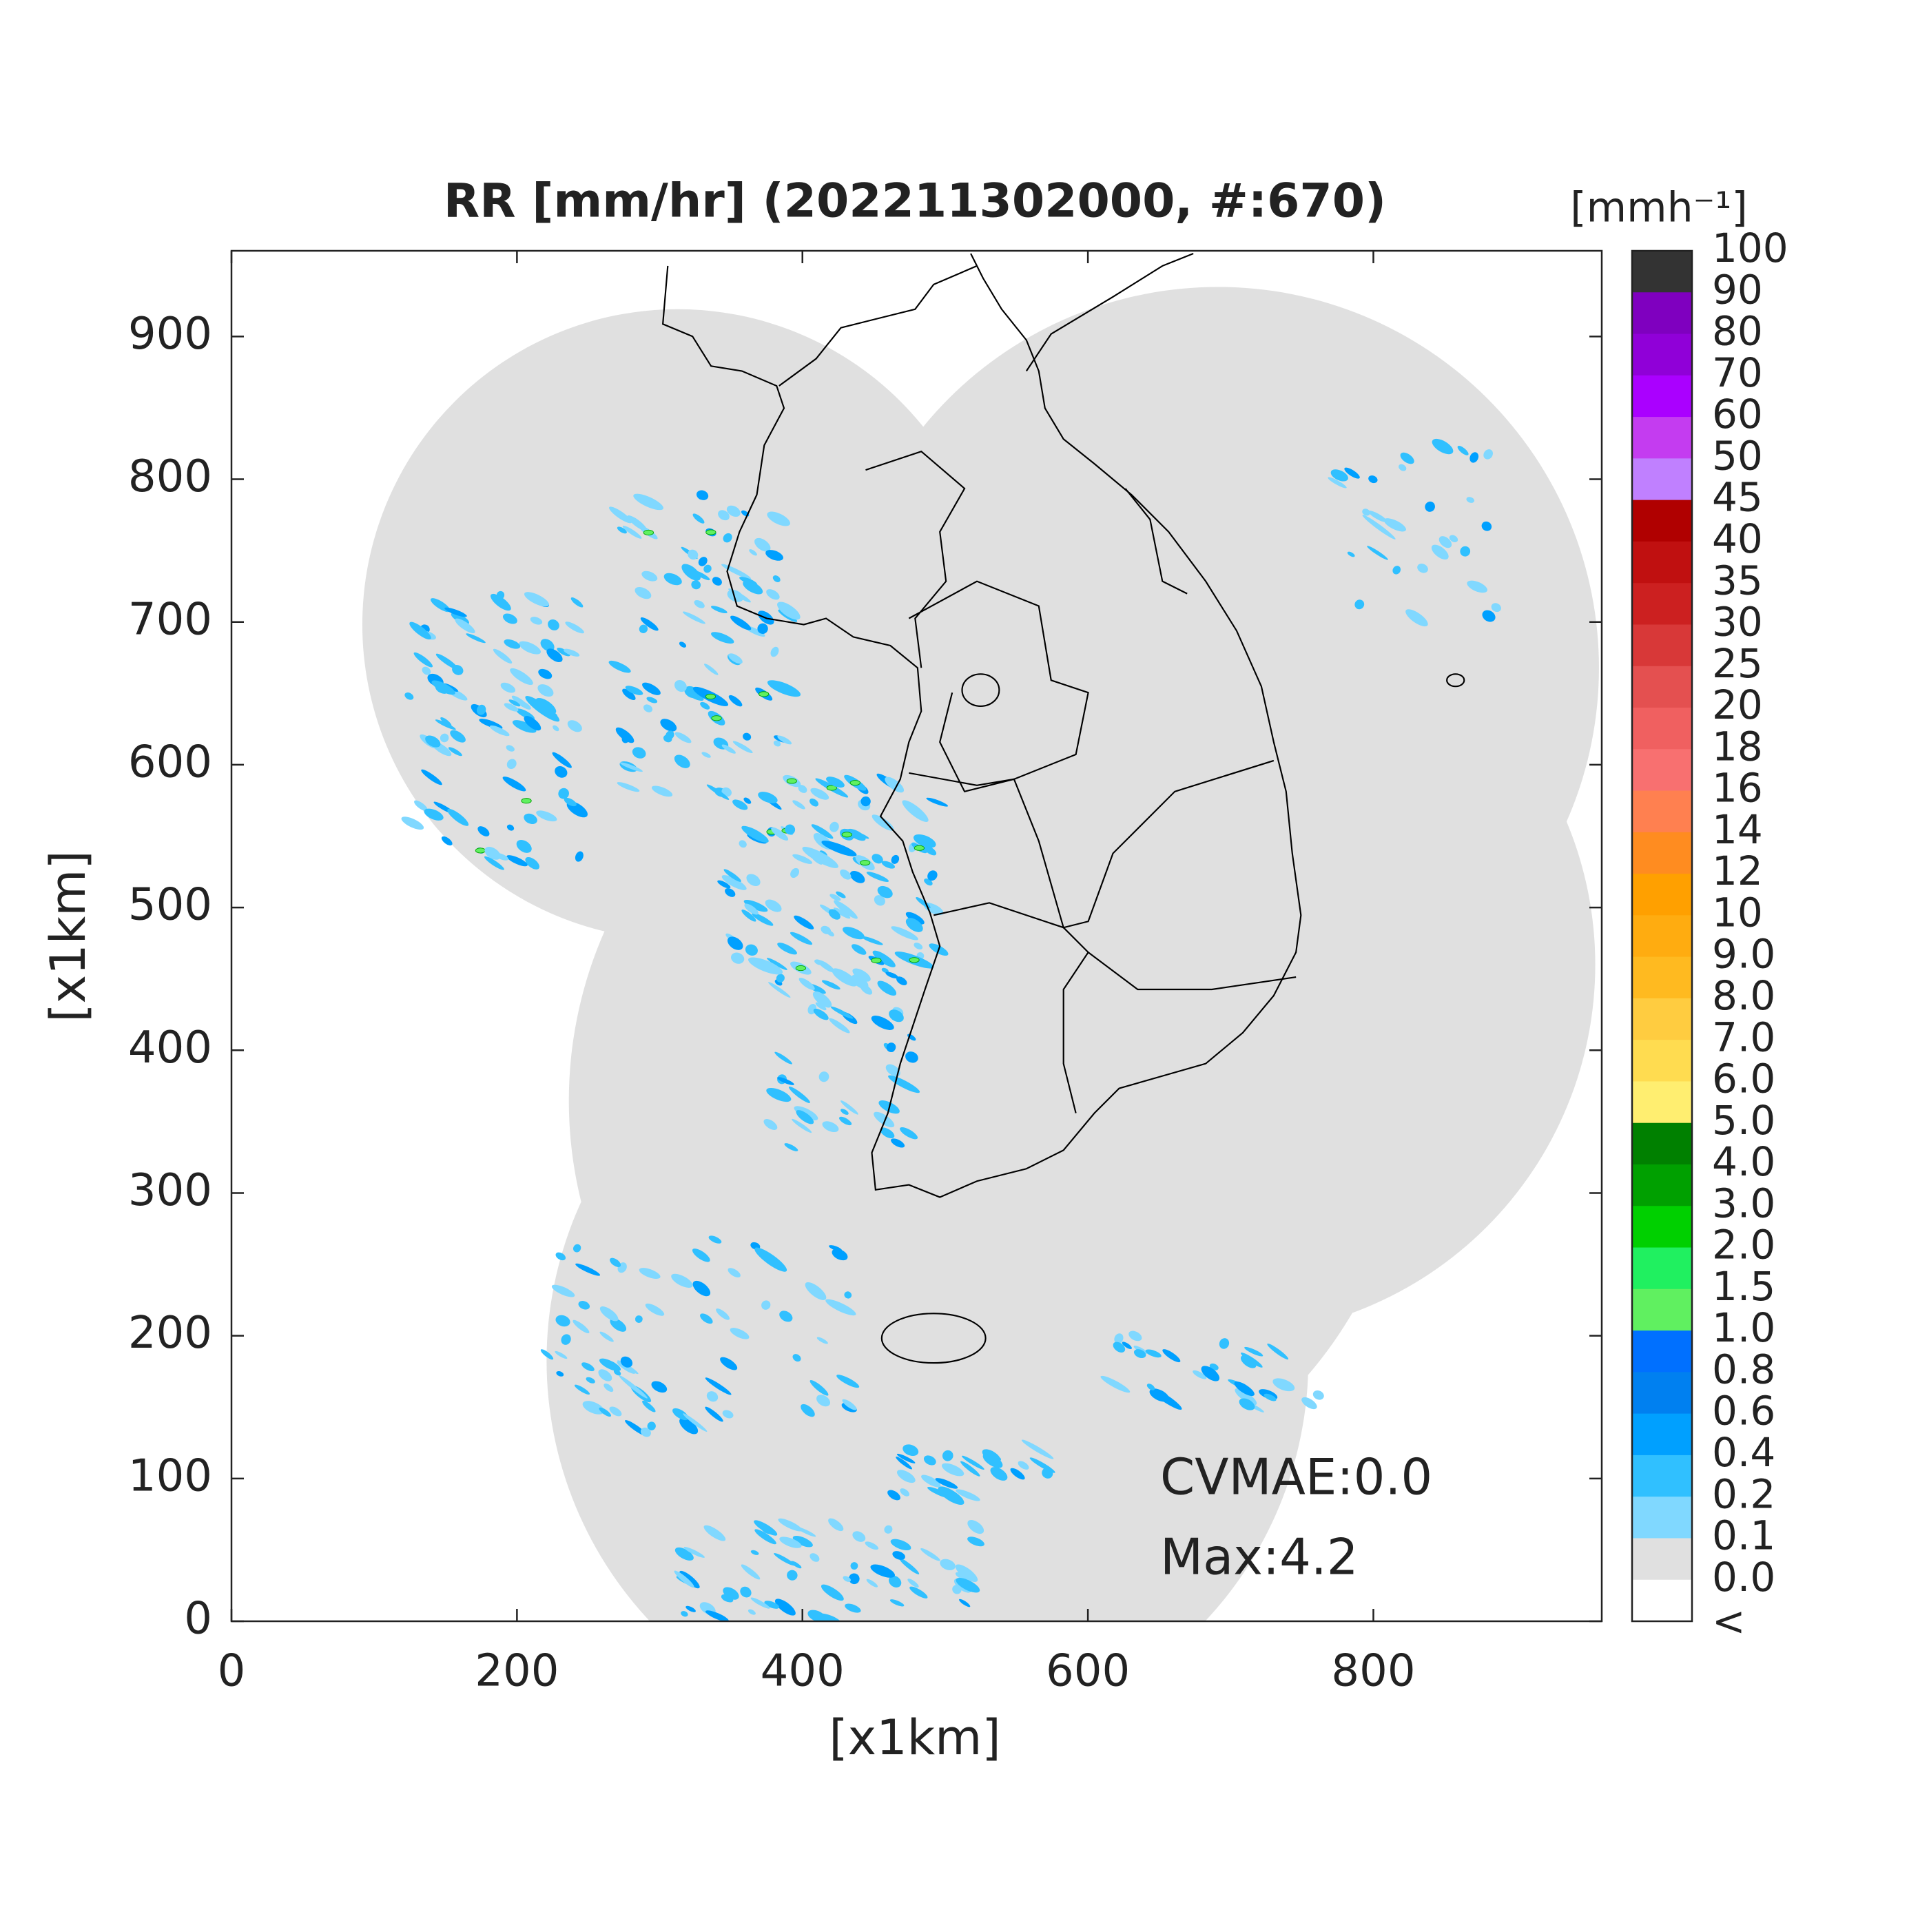 The image size is (1929, 1932). What do you see at coordinates (927, 1300) in the screenshot?
I see `coverage-circle` at bounding box center [927, 1300].